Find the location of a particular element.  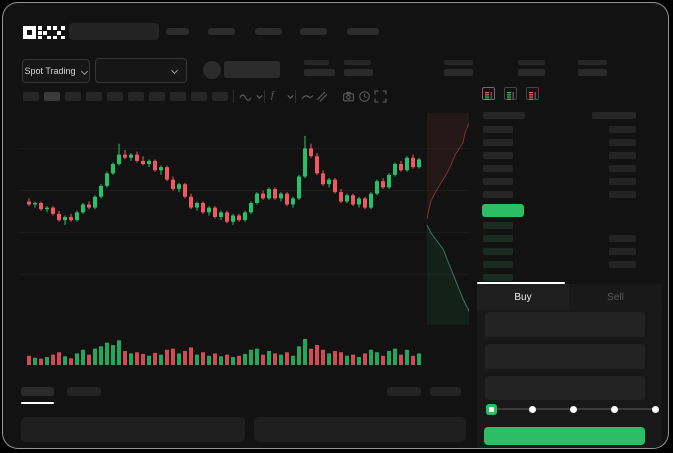

tab-buy-label: Buy is located at coordinates (523, 297).